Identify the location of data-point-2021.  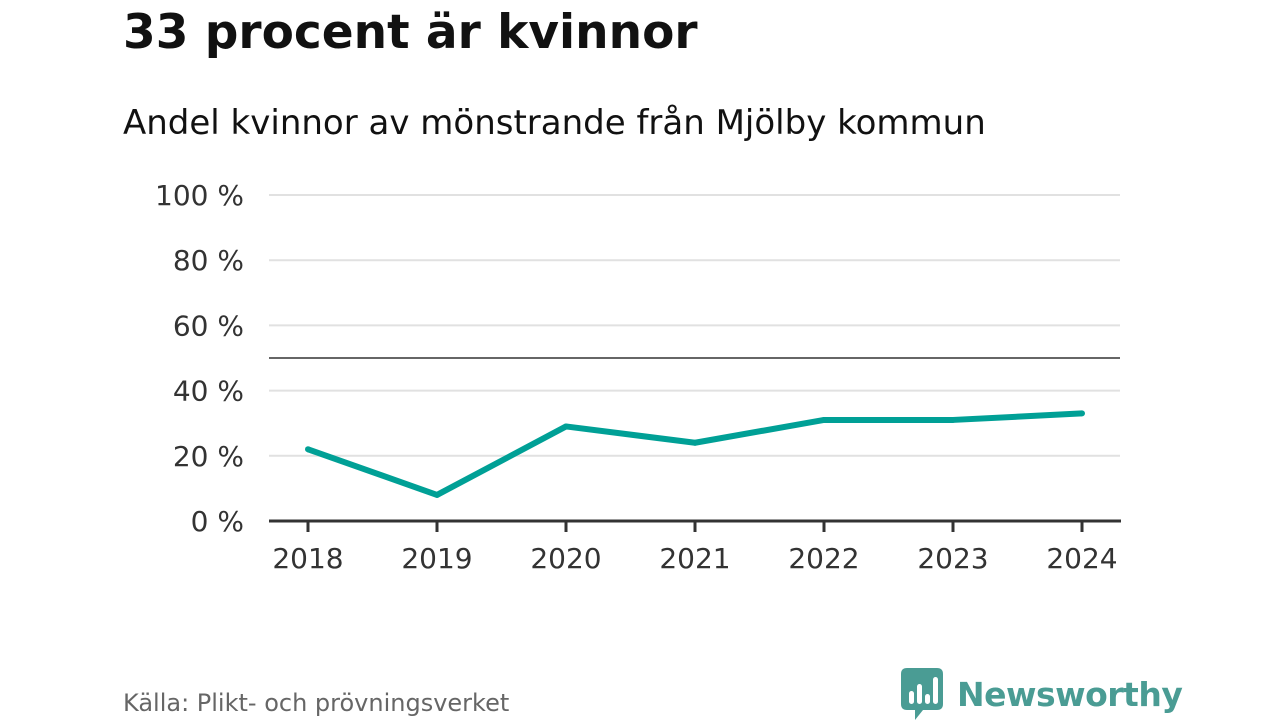
(695, 442).